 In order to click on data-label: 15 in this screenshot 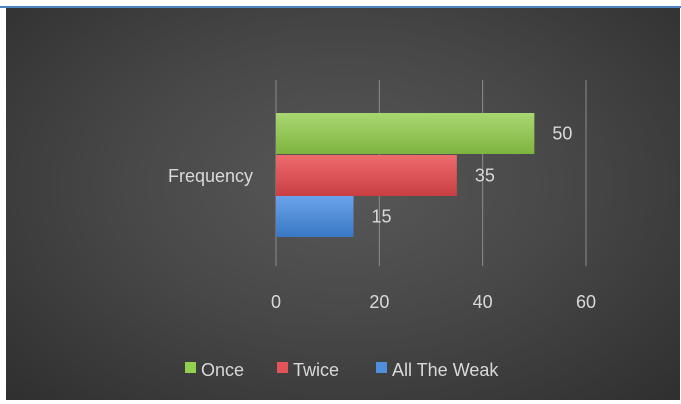, I will do `click(382, 217)`.